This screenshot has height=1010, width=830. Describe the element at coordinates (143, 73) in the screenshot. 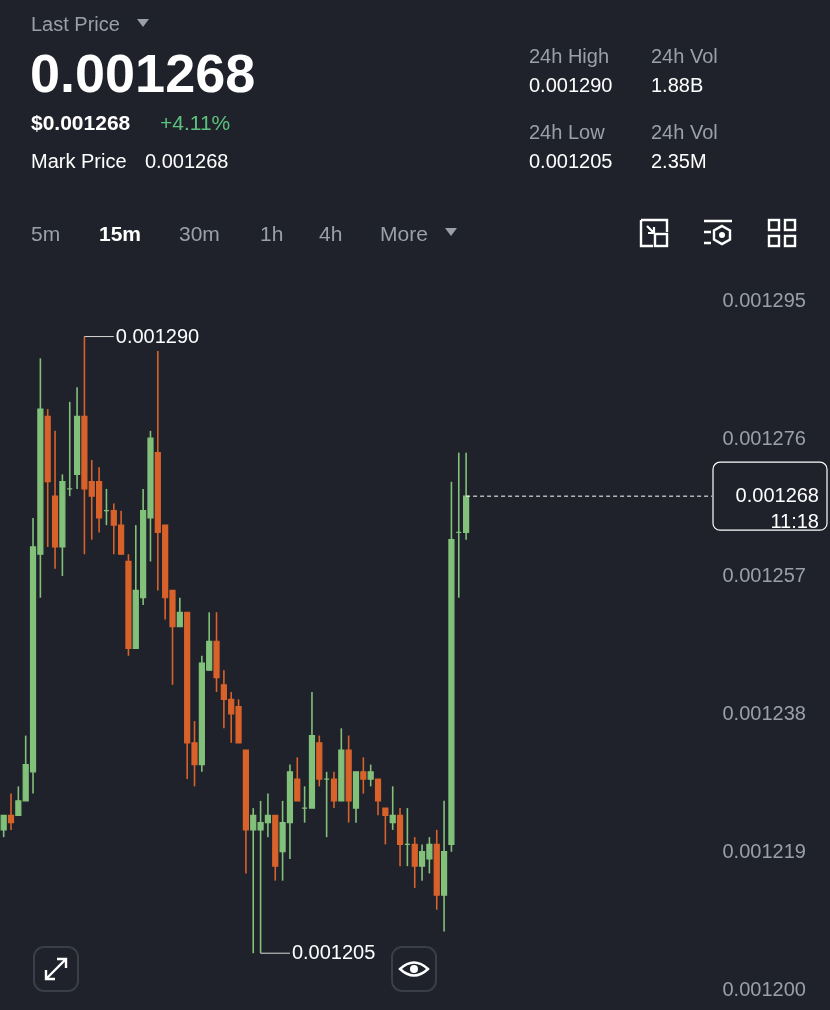

I see `text: 0.001268` at that location.